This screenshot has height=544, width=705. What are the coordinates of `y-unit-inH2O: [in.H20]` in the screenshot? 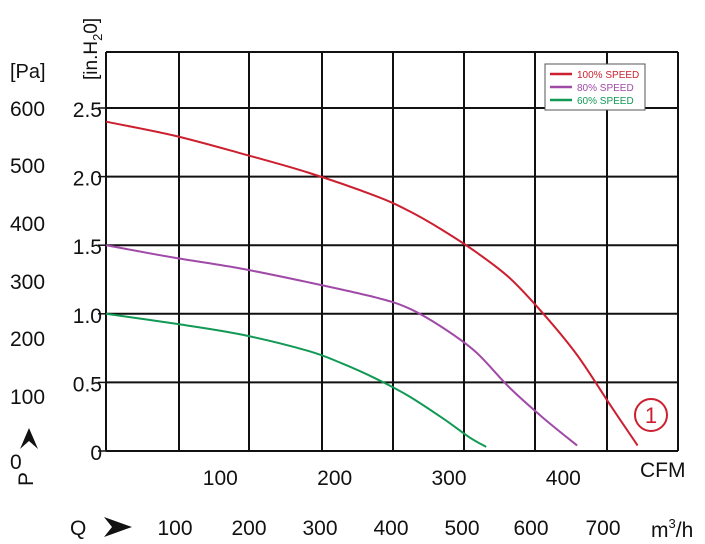 It's located at (93, 49).